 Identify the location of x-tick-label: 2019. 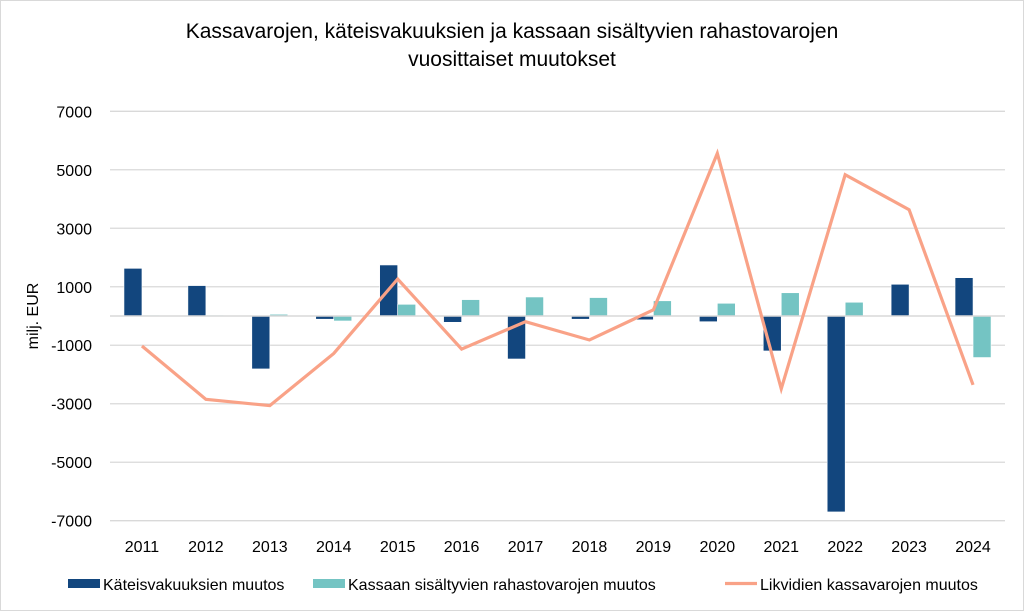
(654, 547).